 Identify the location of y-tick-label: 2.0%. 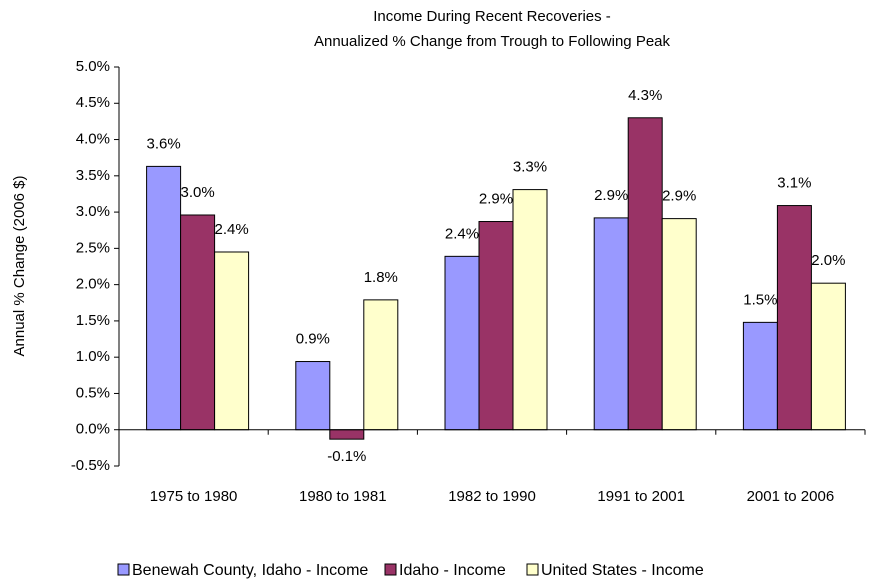
(93, 284).